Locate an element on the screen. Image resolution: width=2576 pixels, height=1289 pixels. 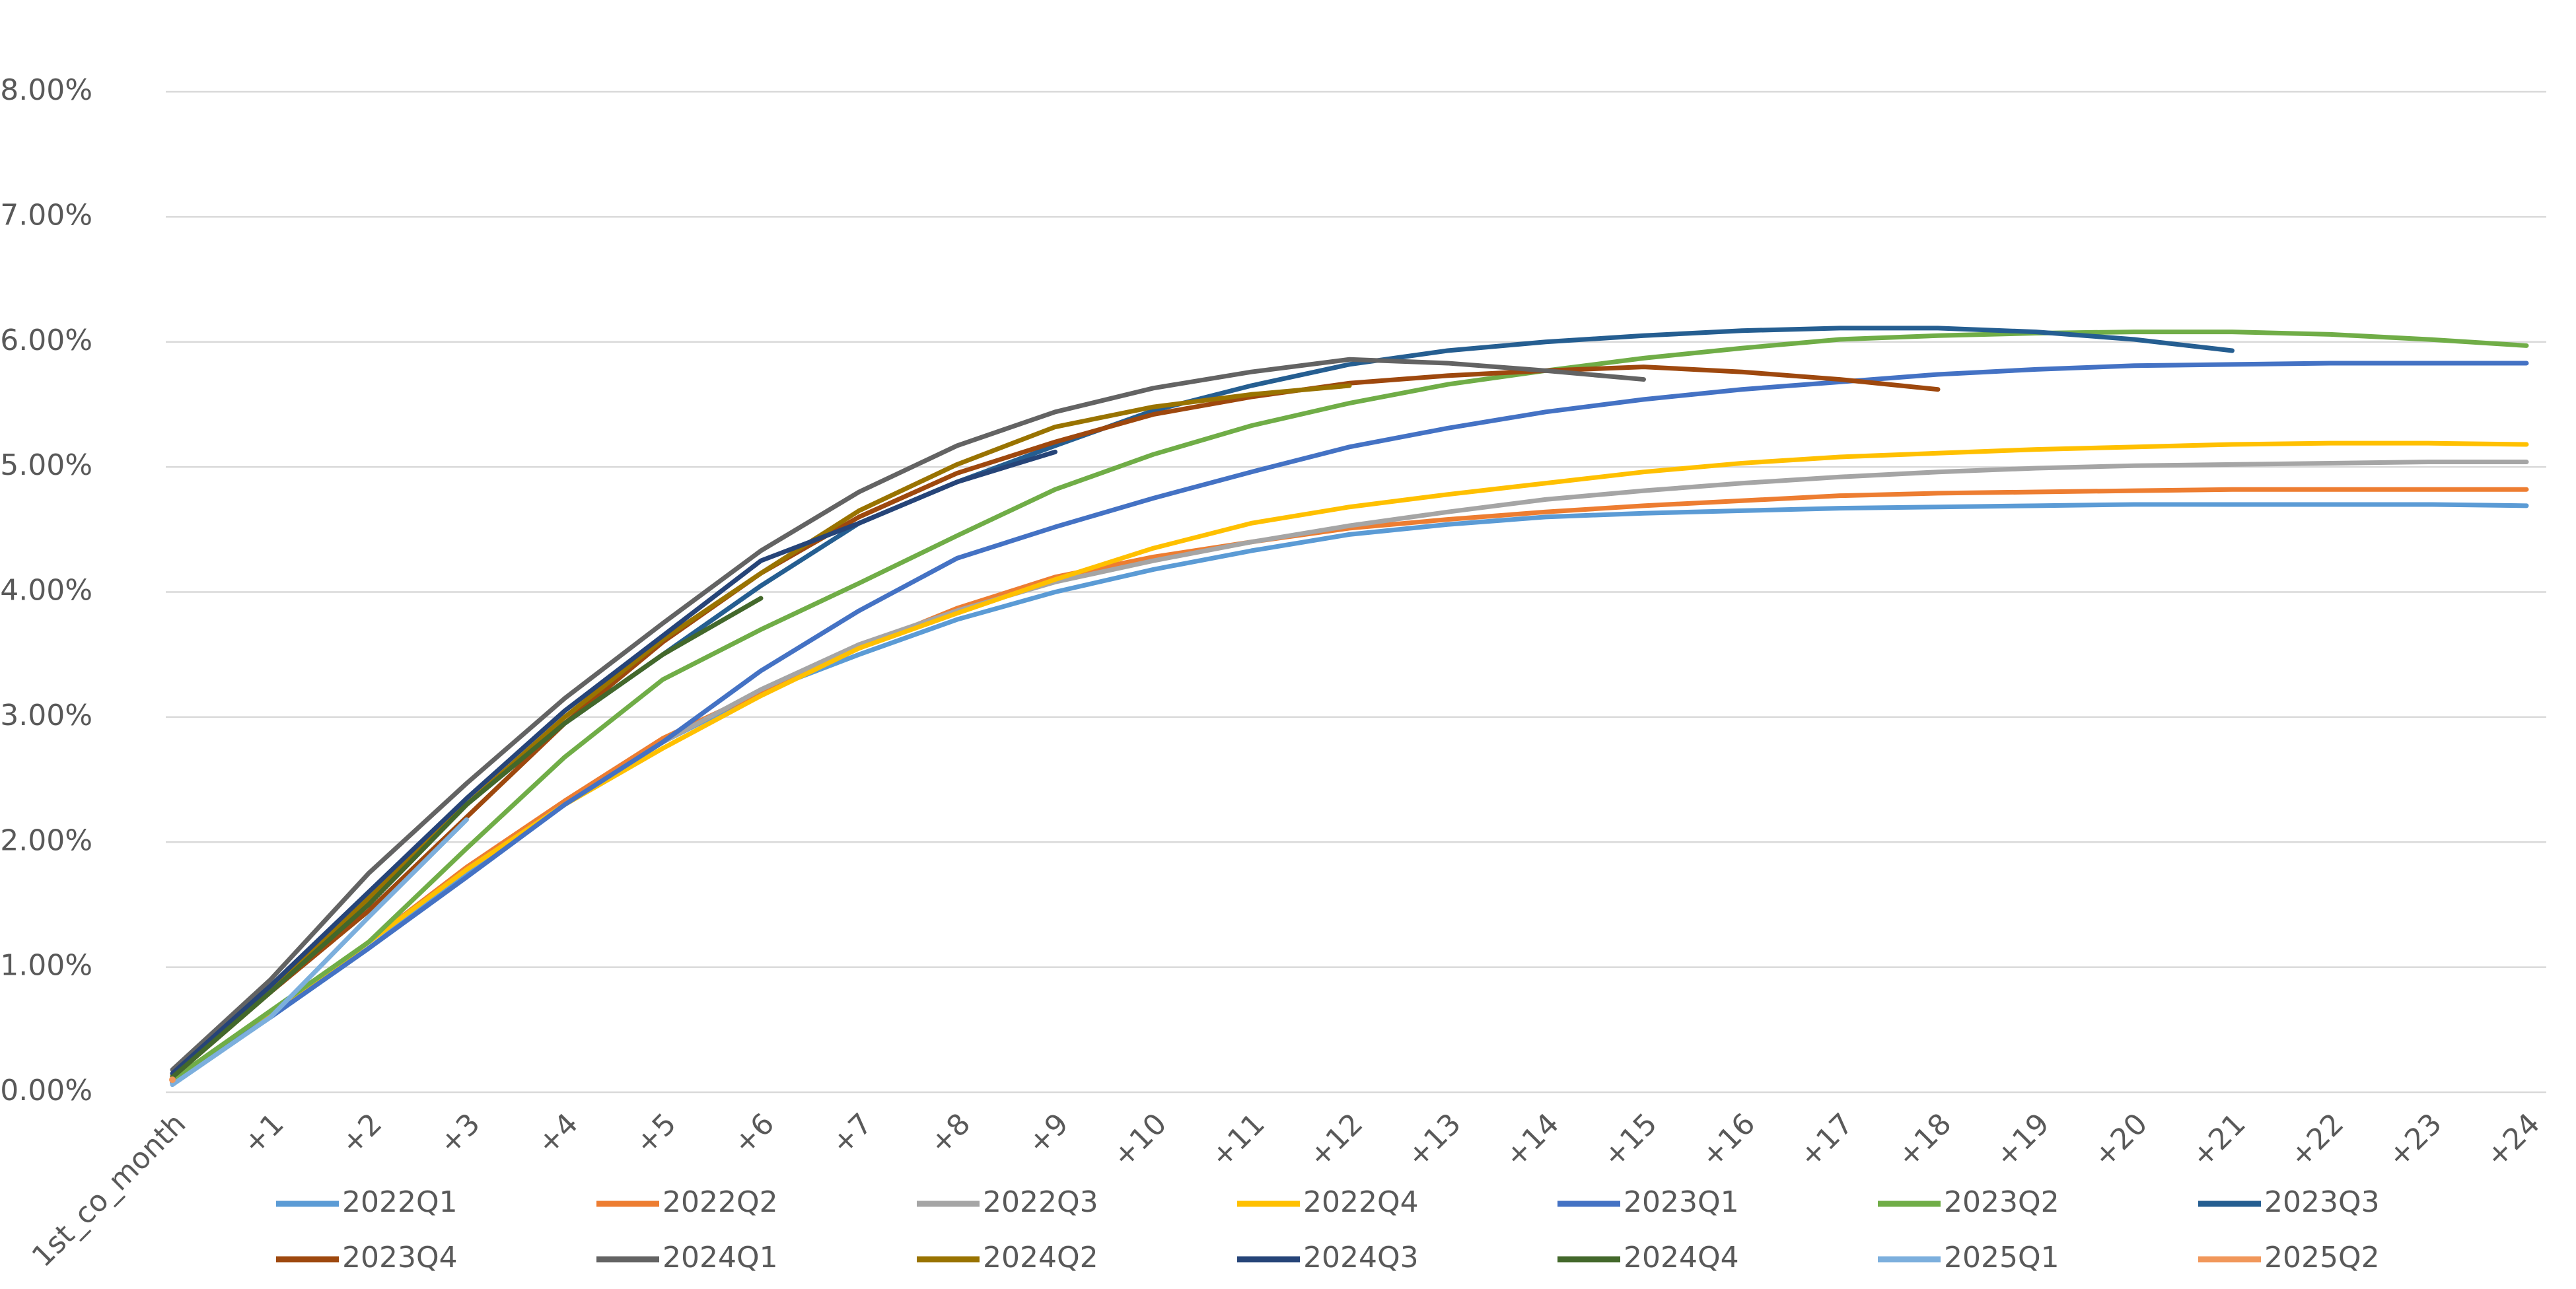
x-tick-label: +13 is located at coordinates (1434, 1140).